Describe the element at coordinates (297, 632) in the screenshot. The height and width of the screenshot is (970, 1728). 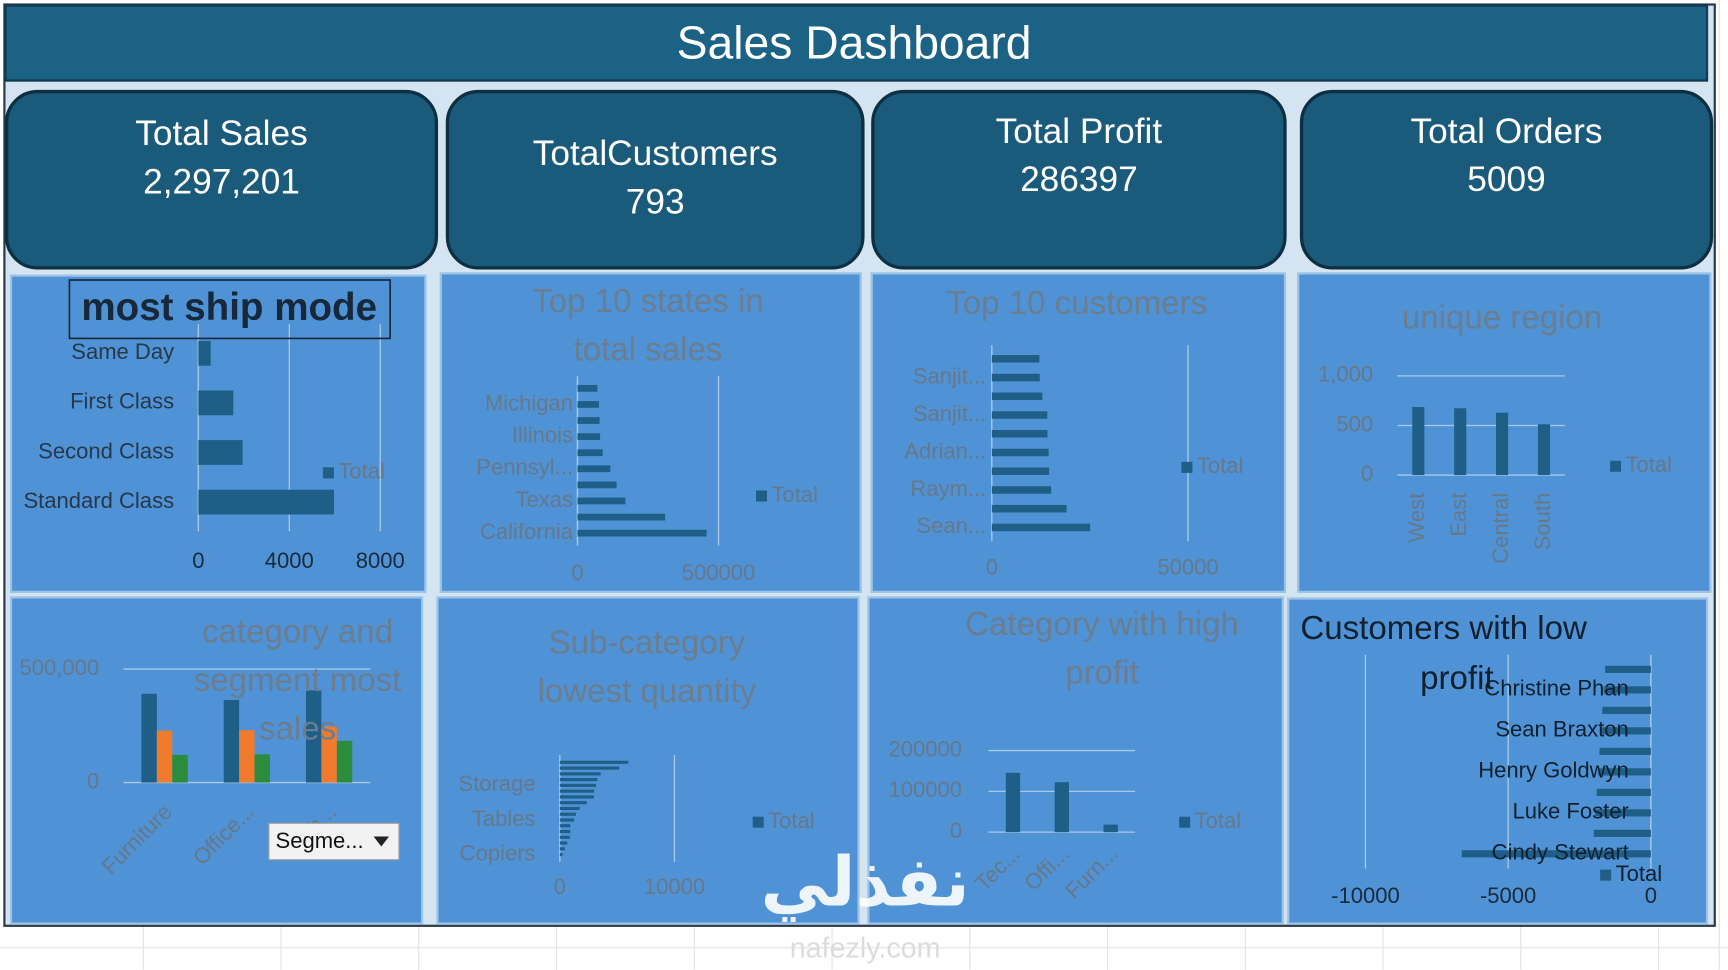
I see `chart-title: category and` at that location.